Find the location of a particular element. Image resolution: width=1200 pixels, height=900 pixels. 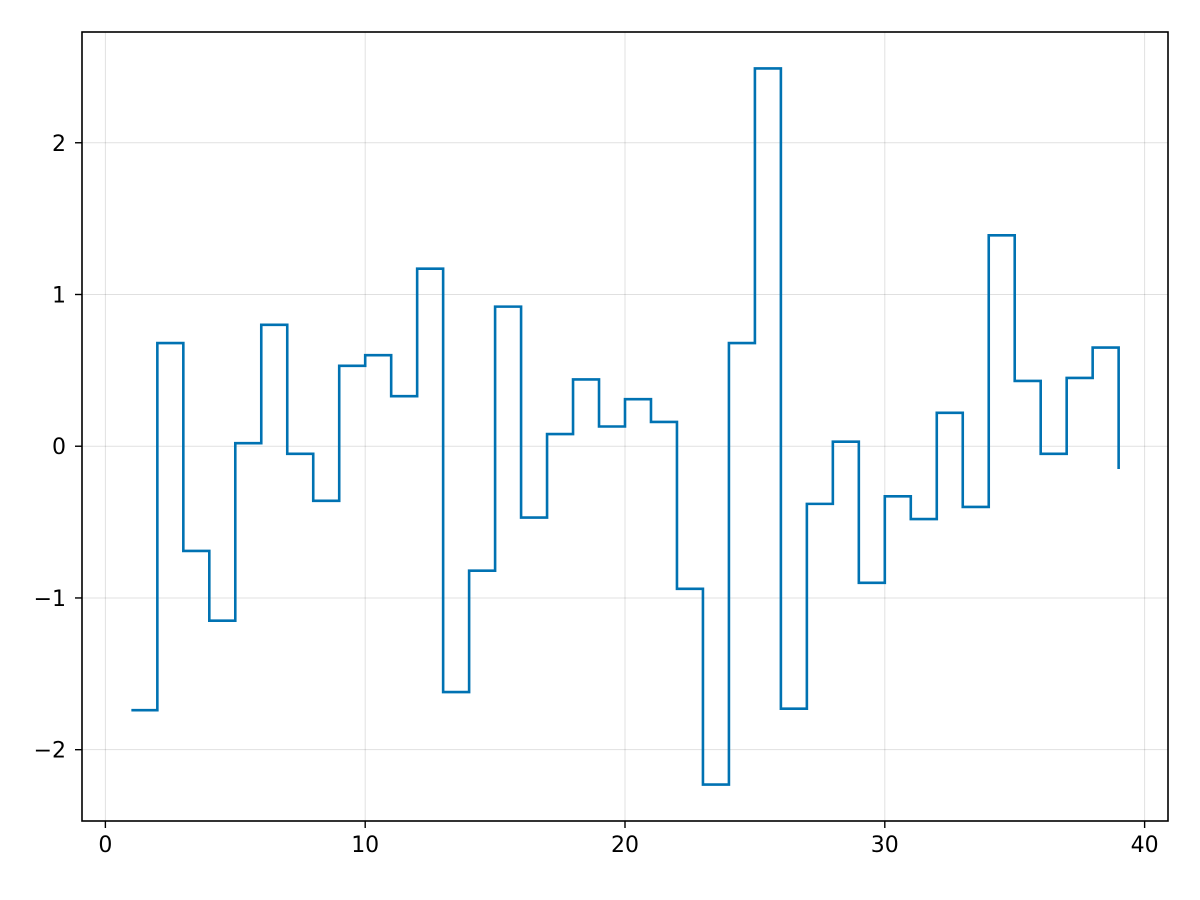

y-tick-label: 0 is located at coordinates (59, 447).